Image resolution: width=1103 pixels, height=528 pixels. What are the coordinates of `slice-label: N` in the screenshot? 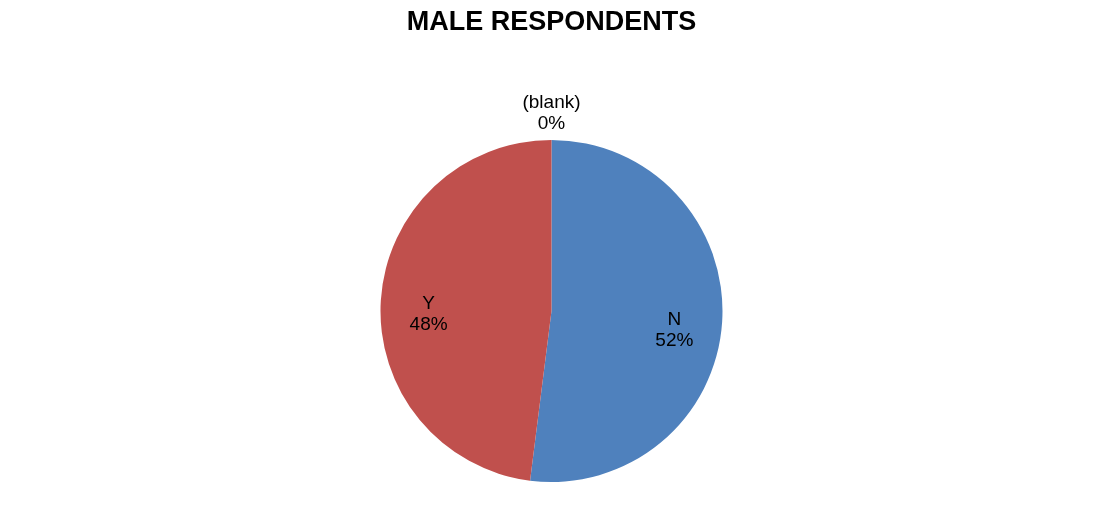 It's located at (674, 318).